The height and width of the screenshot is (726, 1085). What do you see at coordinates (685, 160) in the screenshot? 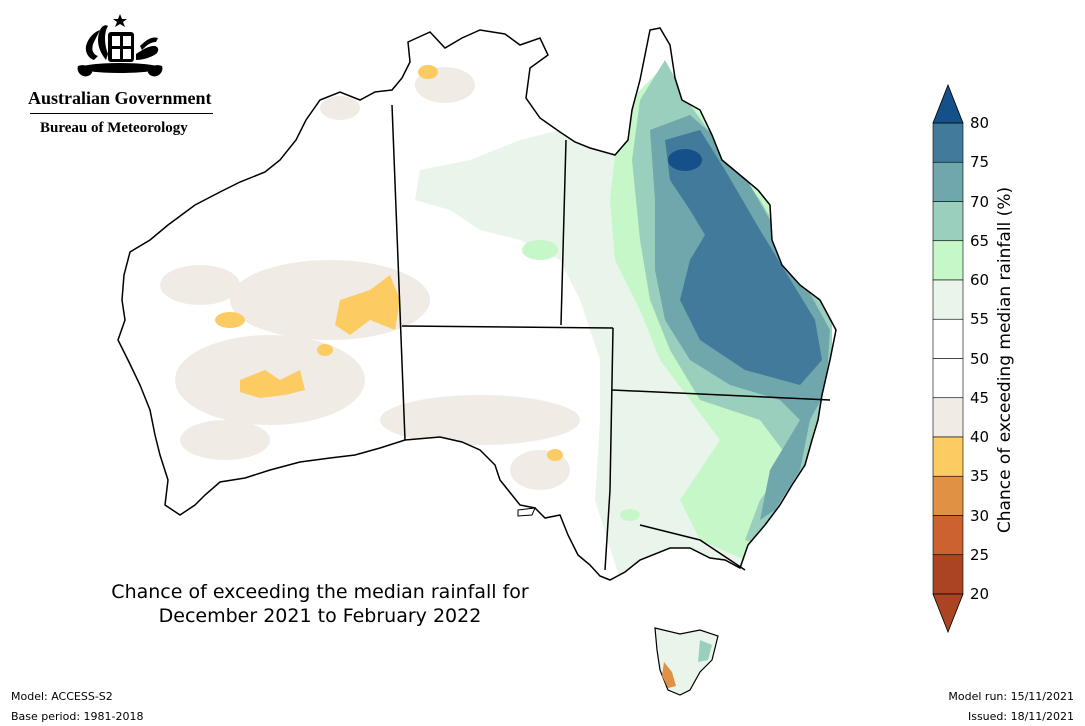
I see `region-80-plus` at bounding box center [685, 160].